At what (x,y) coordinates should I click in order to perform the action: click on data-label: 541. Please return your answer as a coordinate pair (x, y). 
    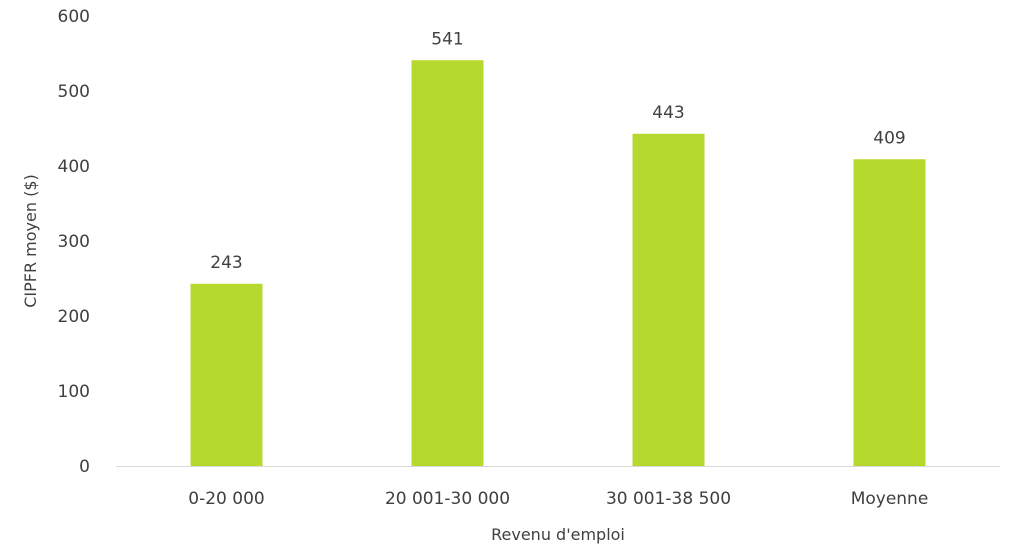
    Looking at the image, I should click on (447, 39).